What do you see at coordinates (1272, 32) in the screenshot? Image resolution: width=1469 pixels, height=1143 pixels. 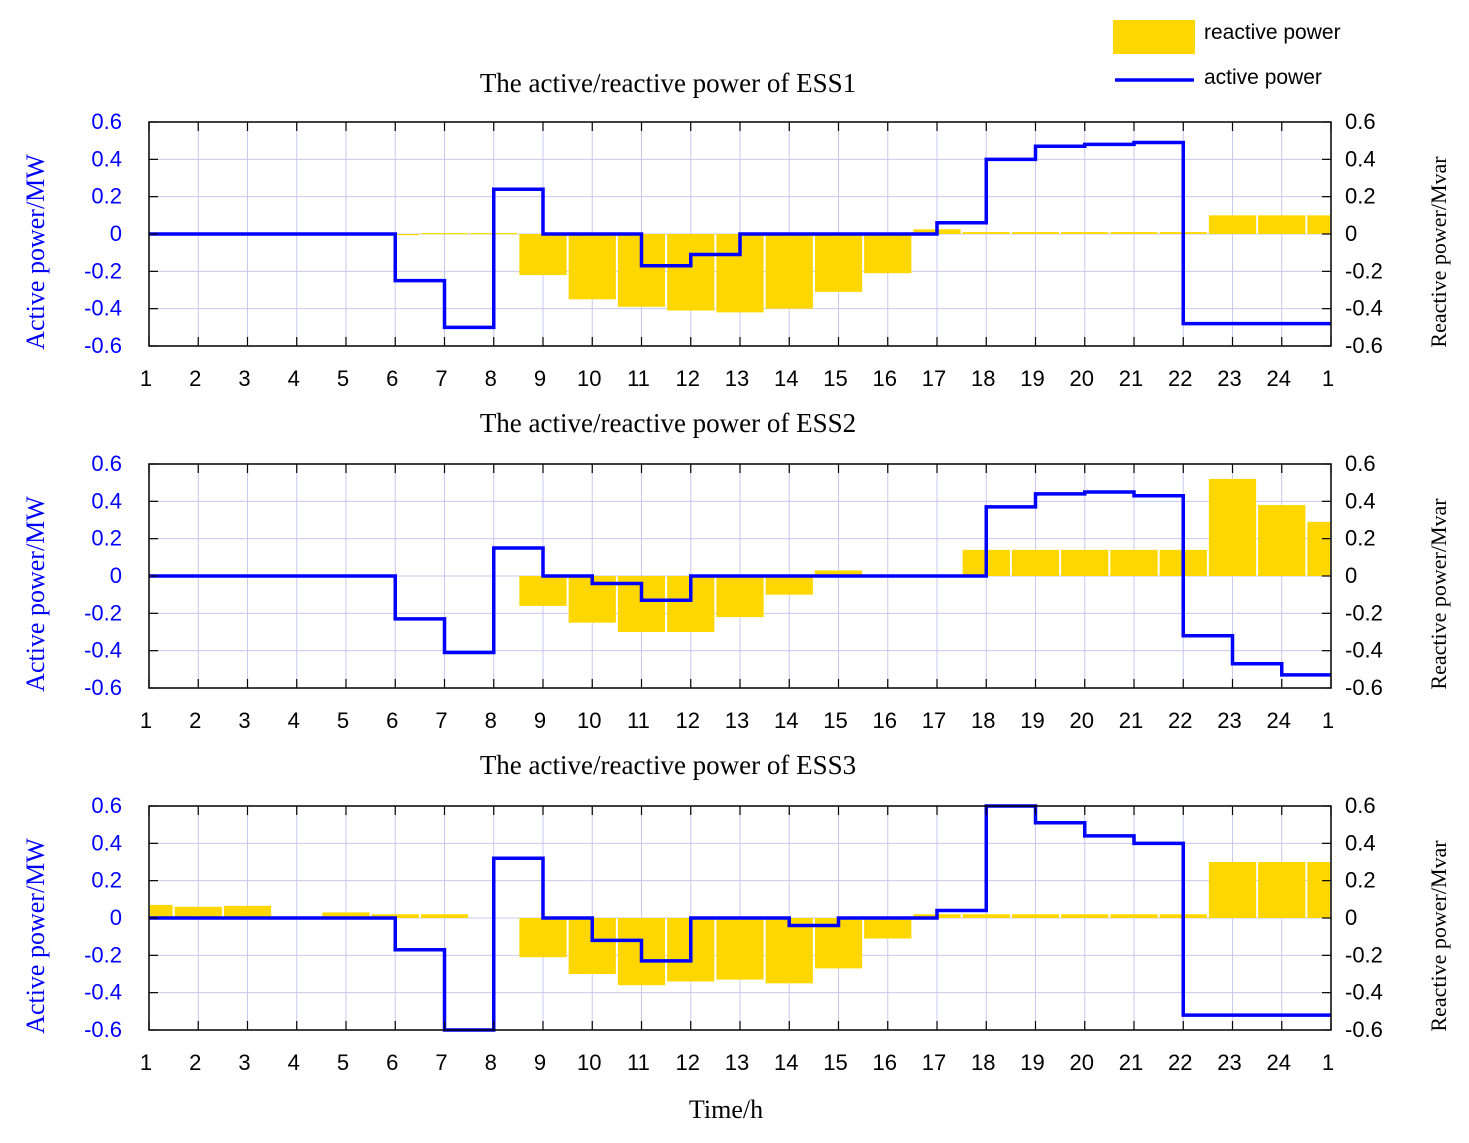 I see `legend-label-reactive: reactive power` at bounding box center [1272, 32].